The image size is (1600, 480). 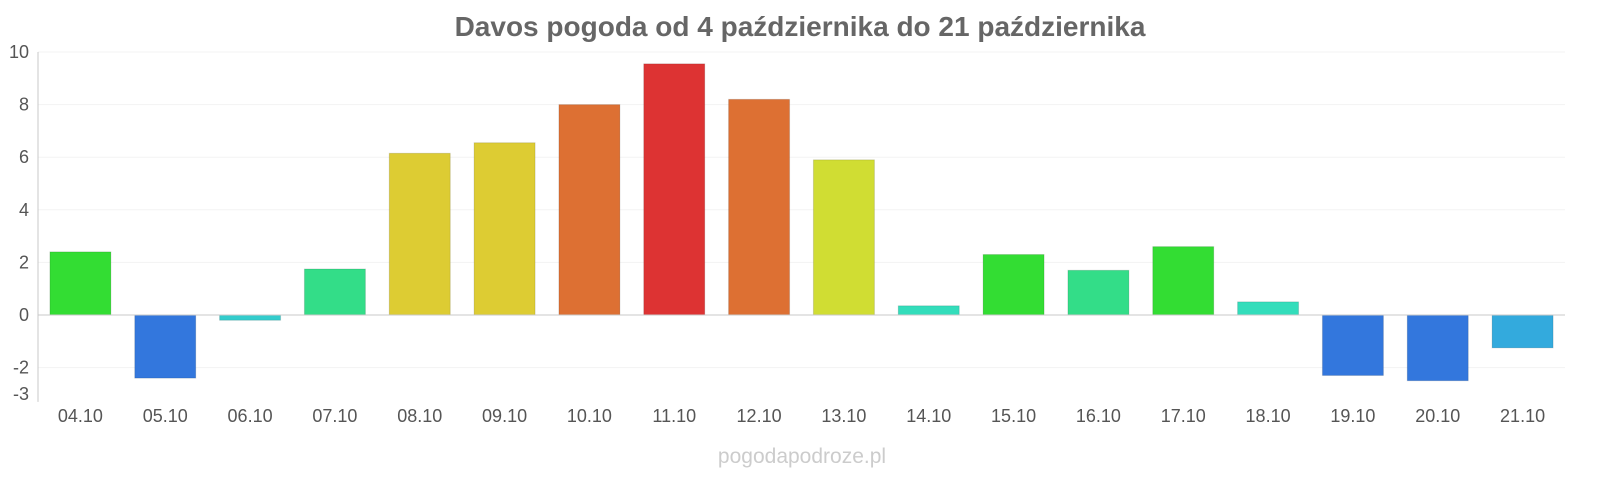 What do you see at coordinates (1268, 308) in the screenshot?
I see `bar-18.10` at bounding box center [1268, 308].